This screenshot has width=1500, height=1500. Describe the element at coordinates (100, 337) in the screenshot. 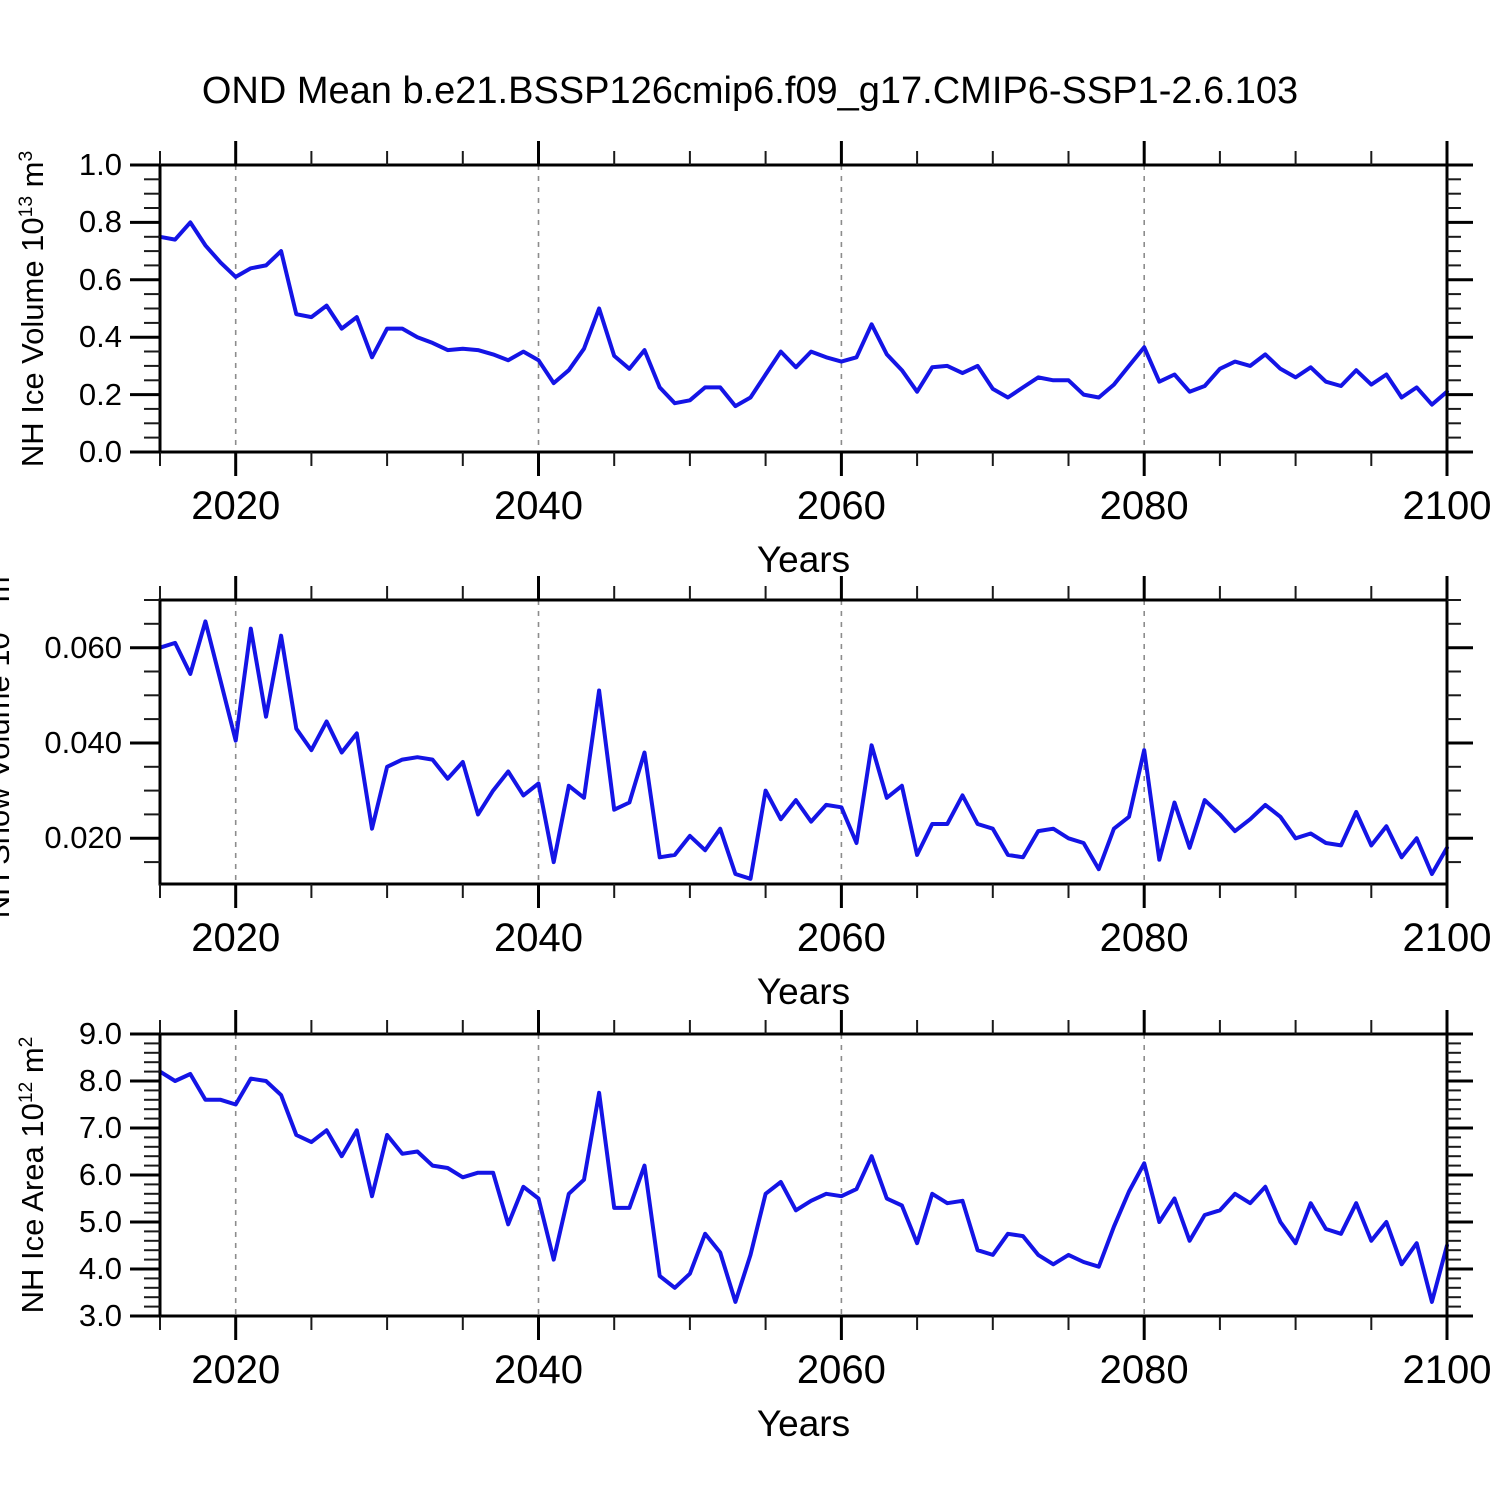

I see `ytick-label-nh-ice-volume-0.4: 0.4` at that location.